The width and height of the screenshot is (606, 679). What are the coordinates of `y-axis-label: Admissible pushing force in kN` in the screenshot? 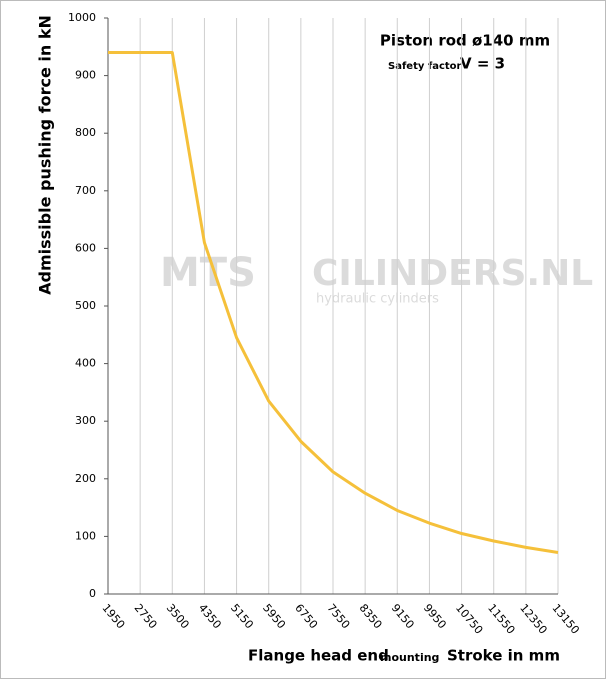 It's located at (45, 155).